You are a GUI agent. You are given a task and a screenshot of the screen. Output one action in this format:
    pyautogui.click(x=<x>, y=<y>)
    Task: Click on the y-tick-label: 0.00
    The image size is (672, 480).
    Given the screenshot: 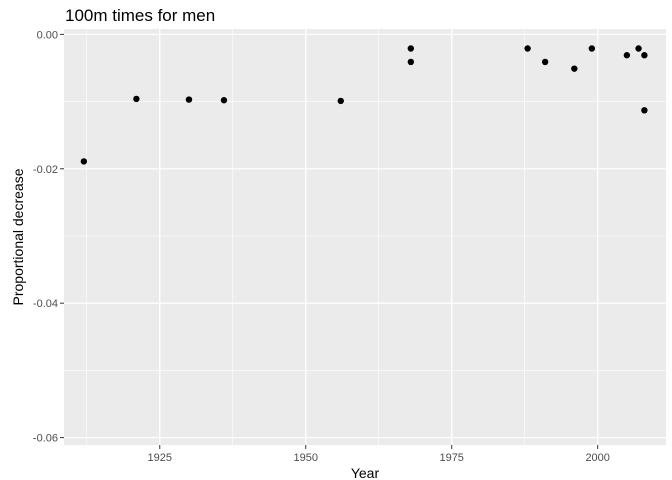 What is the action you would take?
    pyautogui.click(x=47, y=35)
    